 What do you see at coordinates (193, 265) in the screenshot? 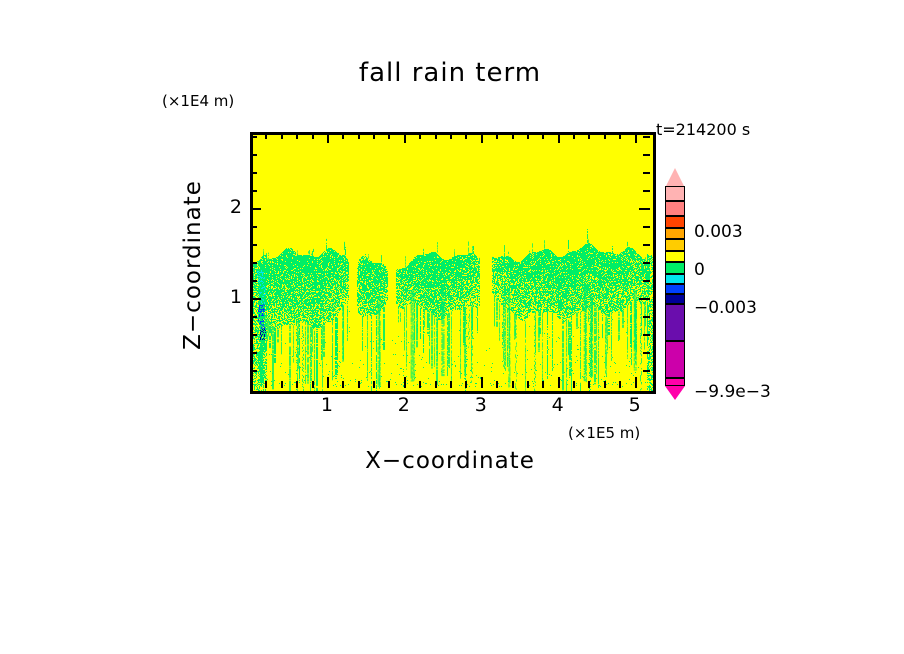
I see `y-axis-title: Z−coordinate` at bounding box center [193, 265].